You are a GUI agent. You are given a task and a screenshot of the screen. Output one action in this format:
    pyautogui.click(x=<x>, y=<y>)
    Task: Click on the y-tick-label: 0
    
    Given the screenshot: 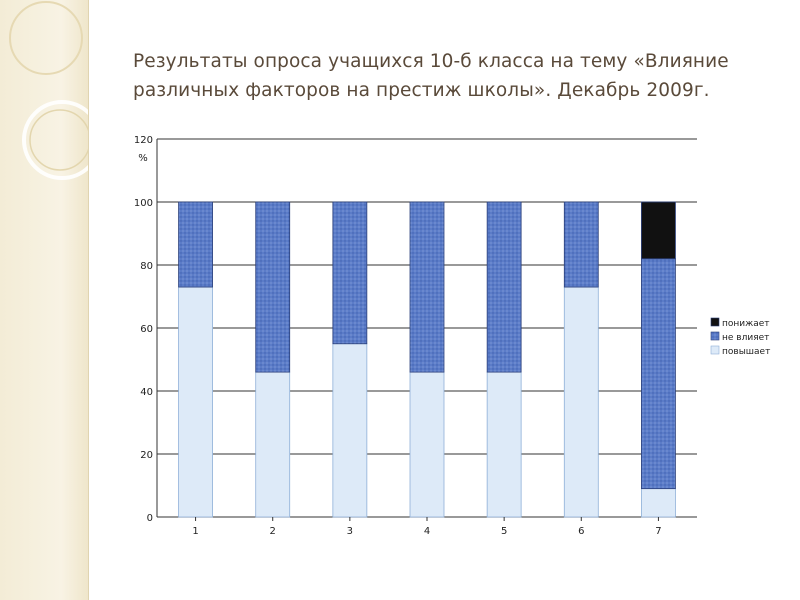 What is the action you would take?
    pyautogui.click(x=150, y=518)
    